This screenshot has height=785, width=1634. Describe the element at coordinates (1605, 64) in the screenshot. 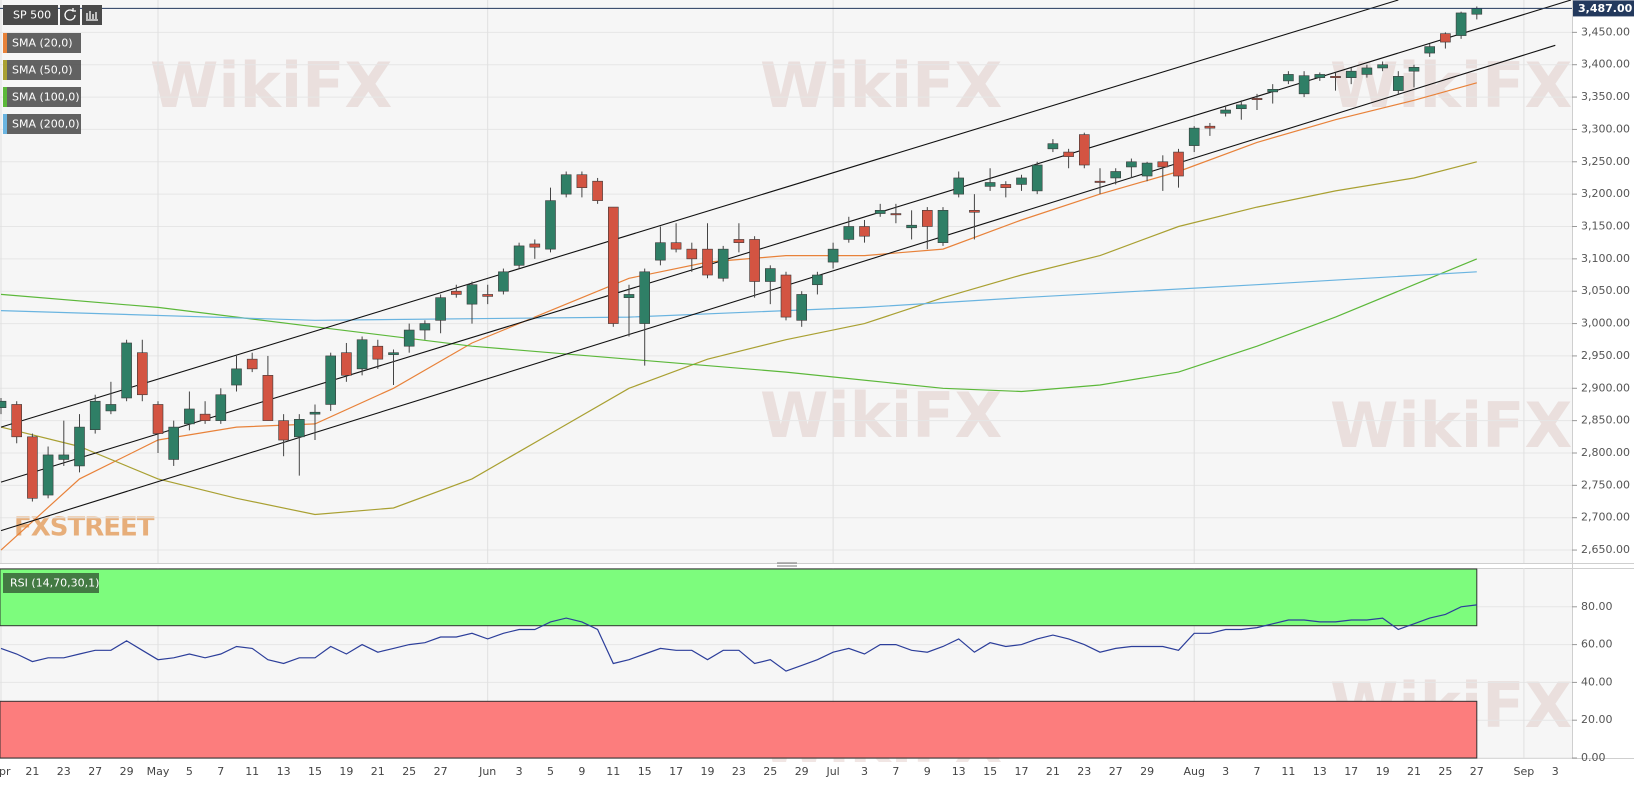

I see `y-tick-label: 3,400.00` at that location.